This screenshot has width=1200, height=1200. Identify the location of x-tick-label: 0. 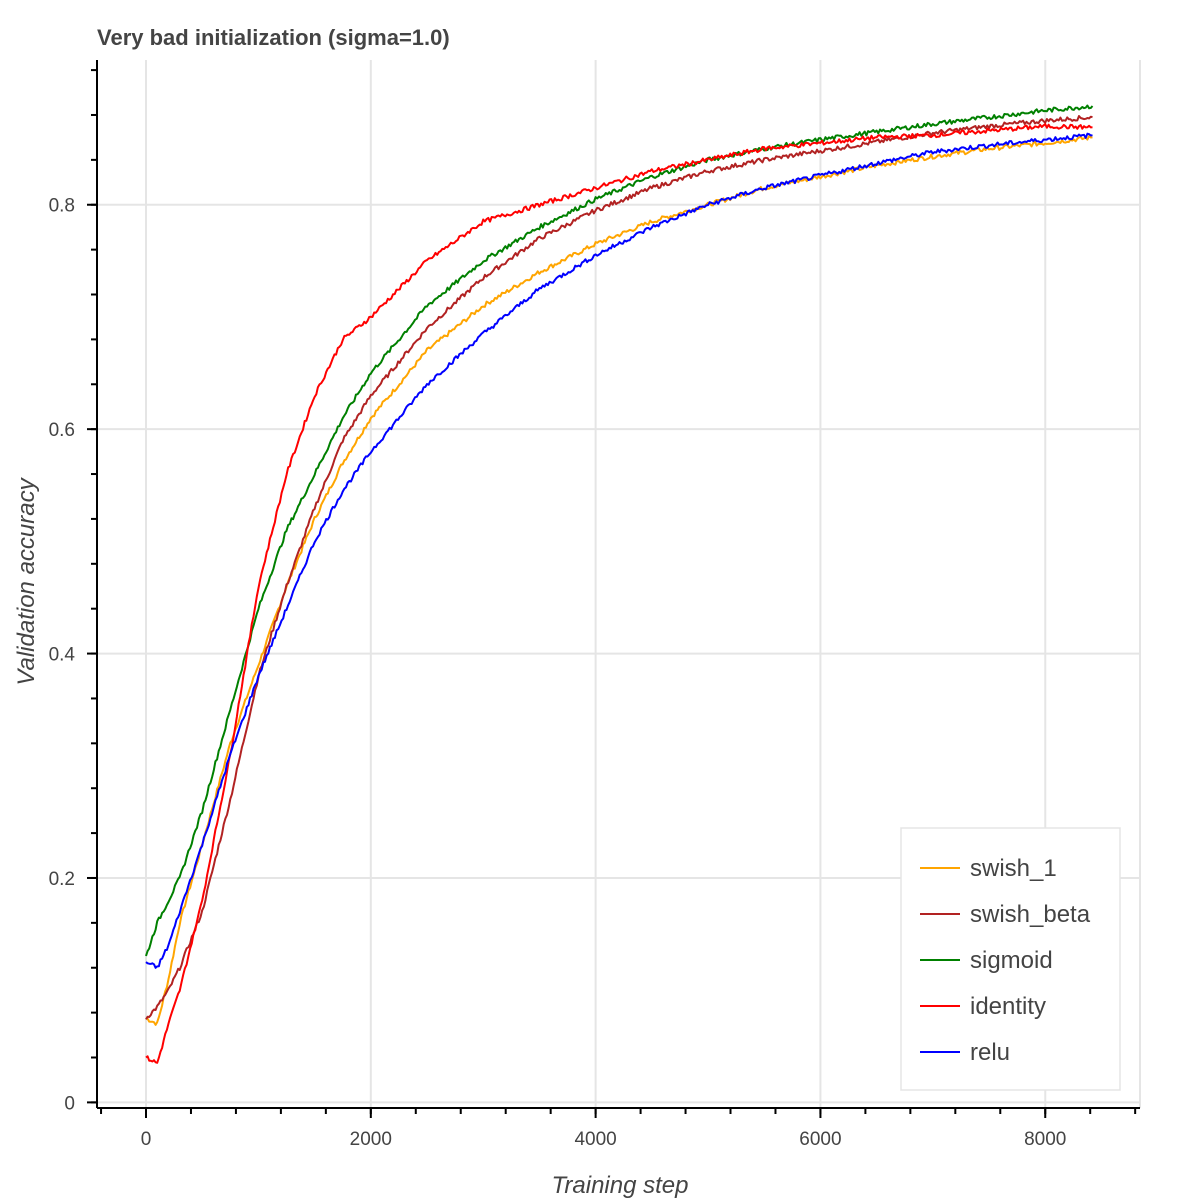
(146, 1139).